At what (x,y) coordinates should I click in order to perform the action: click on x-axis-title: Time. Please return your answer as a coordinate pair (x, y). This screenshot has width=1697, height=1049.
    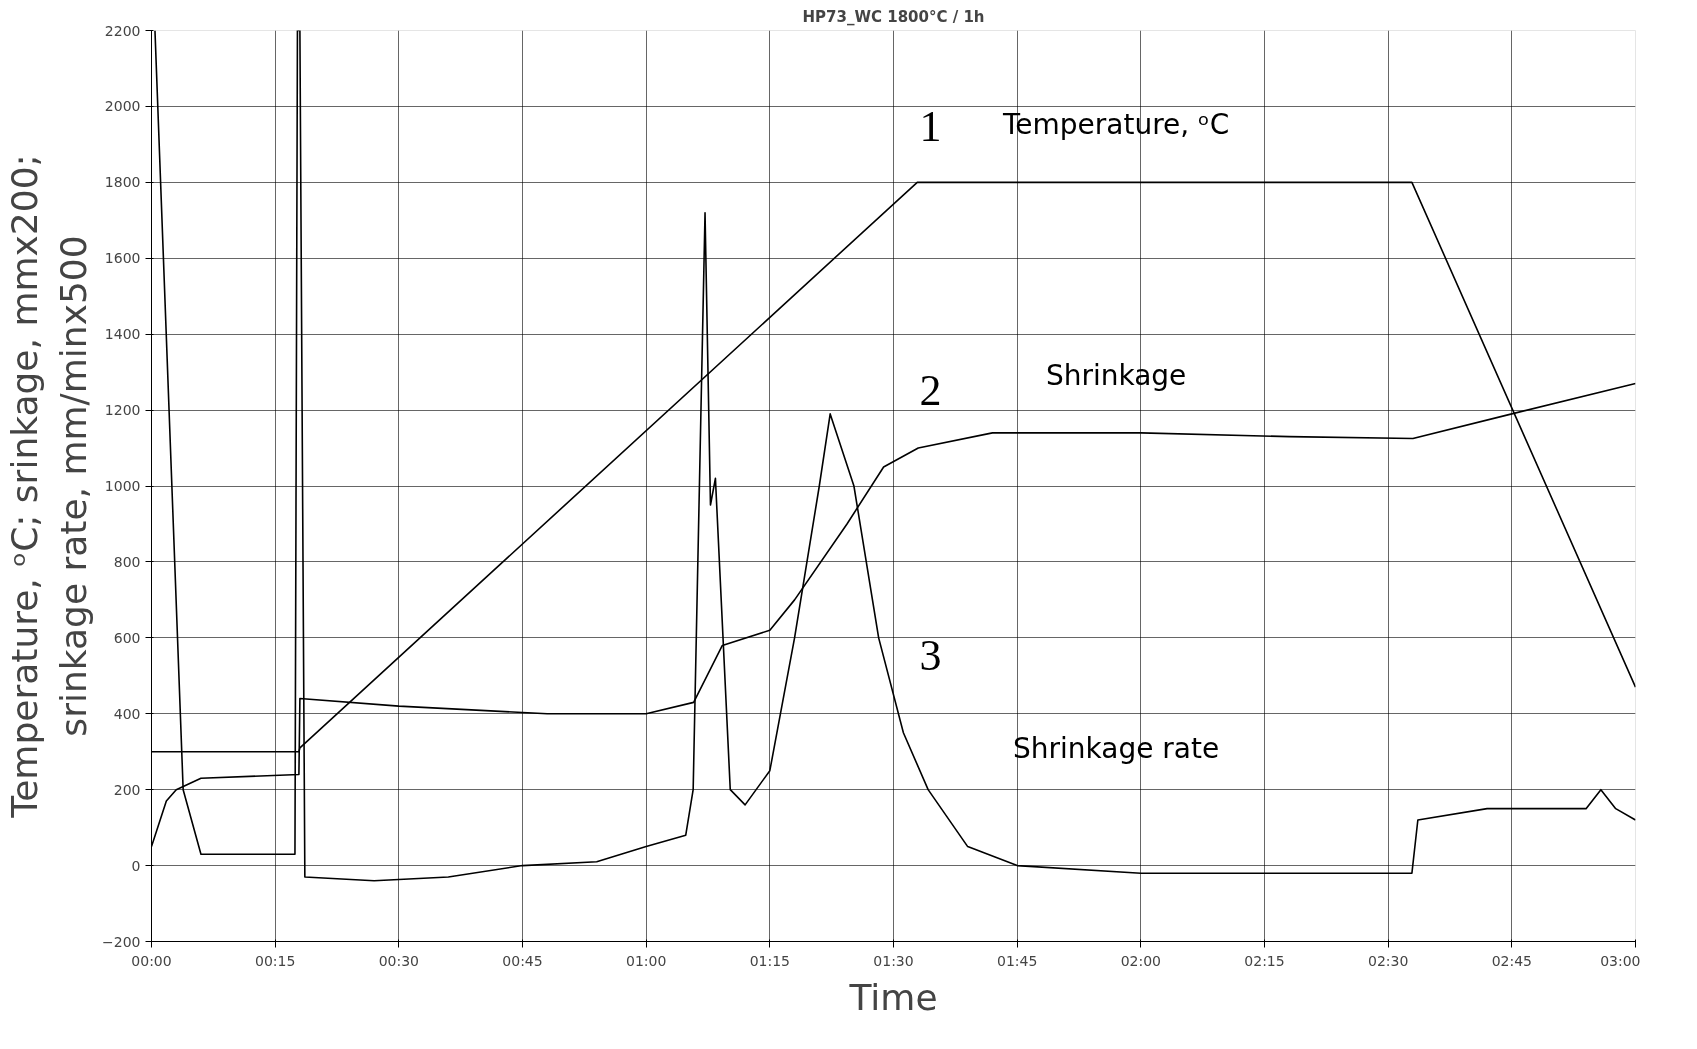
    Looking at the image, I should click on (893, 997).